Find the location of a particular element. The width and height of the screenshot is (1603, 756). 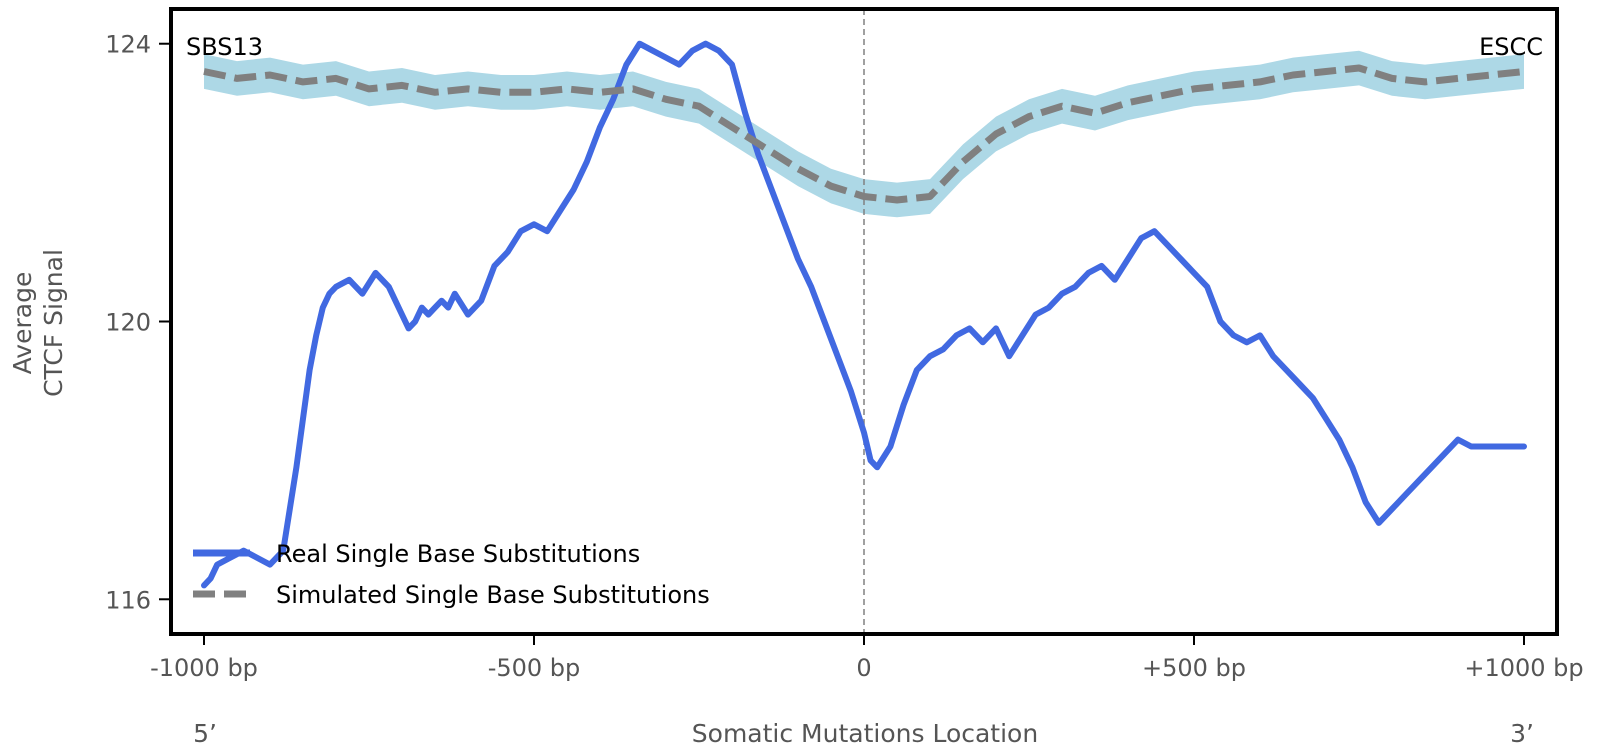

x-tick-label--1000: -1000 bp is located at coordinates (204, 668).